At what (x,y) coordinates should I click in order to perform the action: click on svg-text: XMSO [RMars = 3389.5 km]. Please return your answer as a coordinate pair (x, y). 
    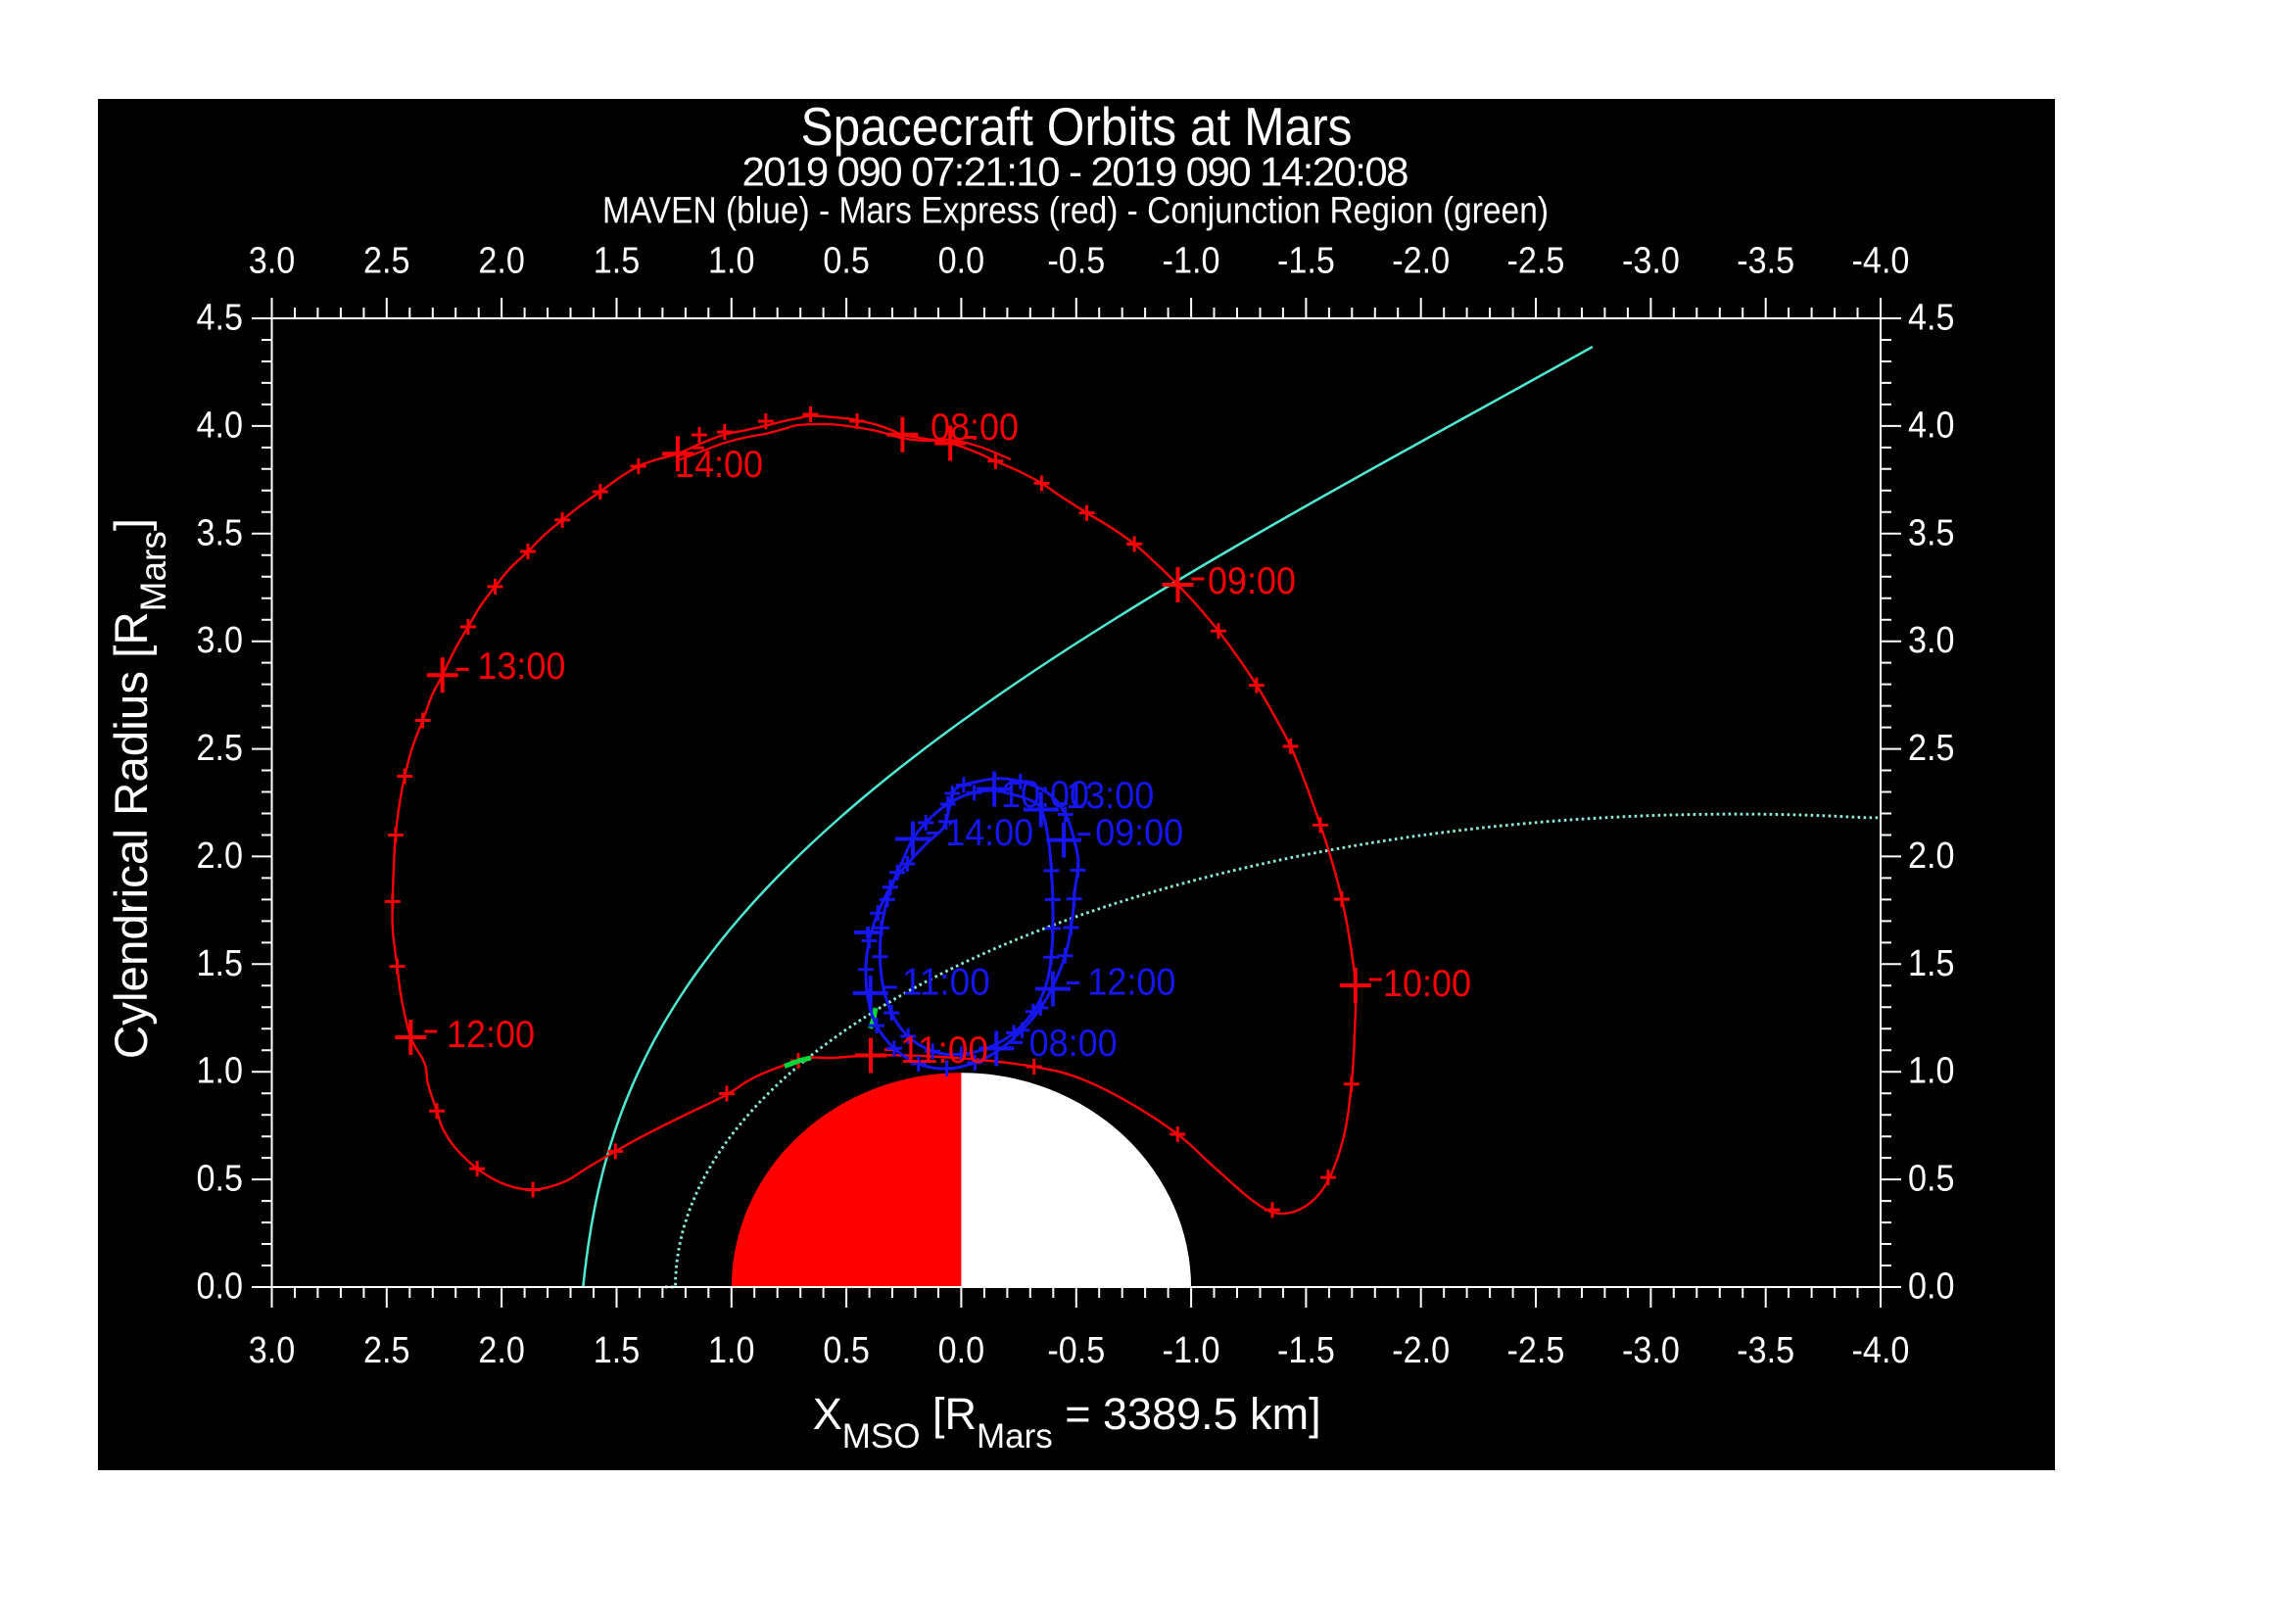
    Looking at the image, I should click on (1067, 1423).